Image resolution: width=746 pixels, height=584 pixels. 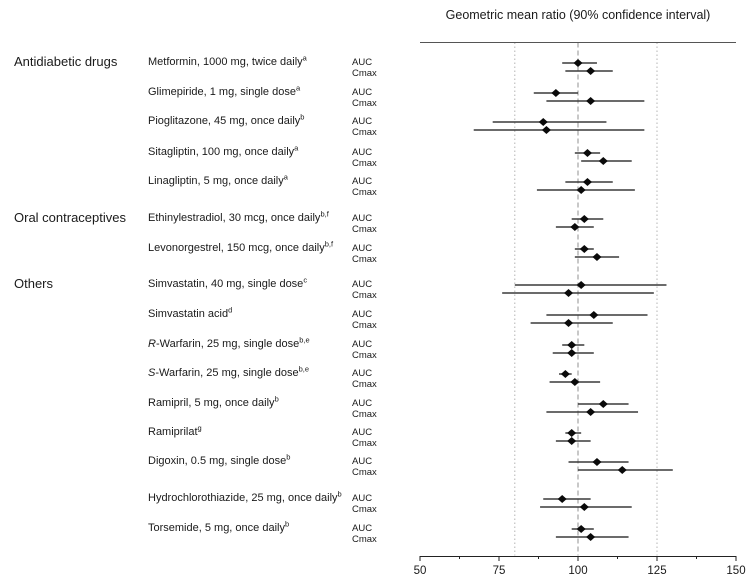 What do you see at coordinates (229, 342) in the screenshot?
I see `drug-label: R-Warfarin, 25 mg, single doseb,e` at bounding box center [229, 342].